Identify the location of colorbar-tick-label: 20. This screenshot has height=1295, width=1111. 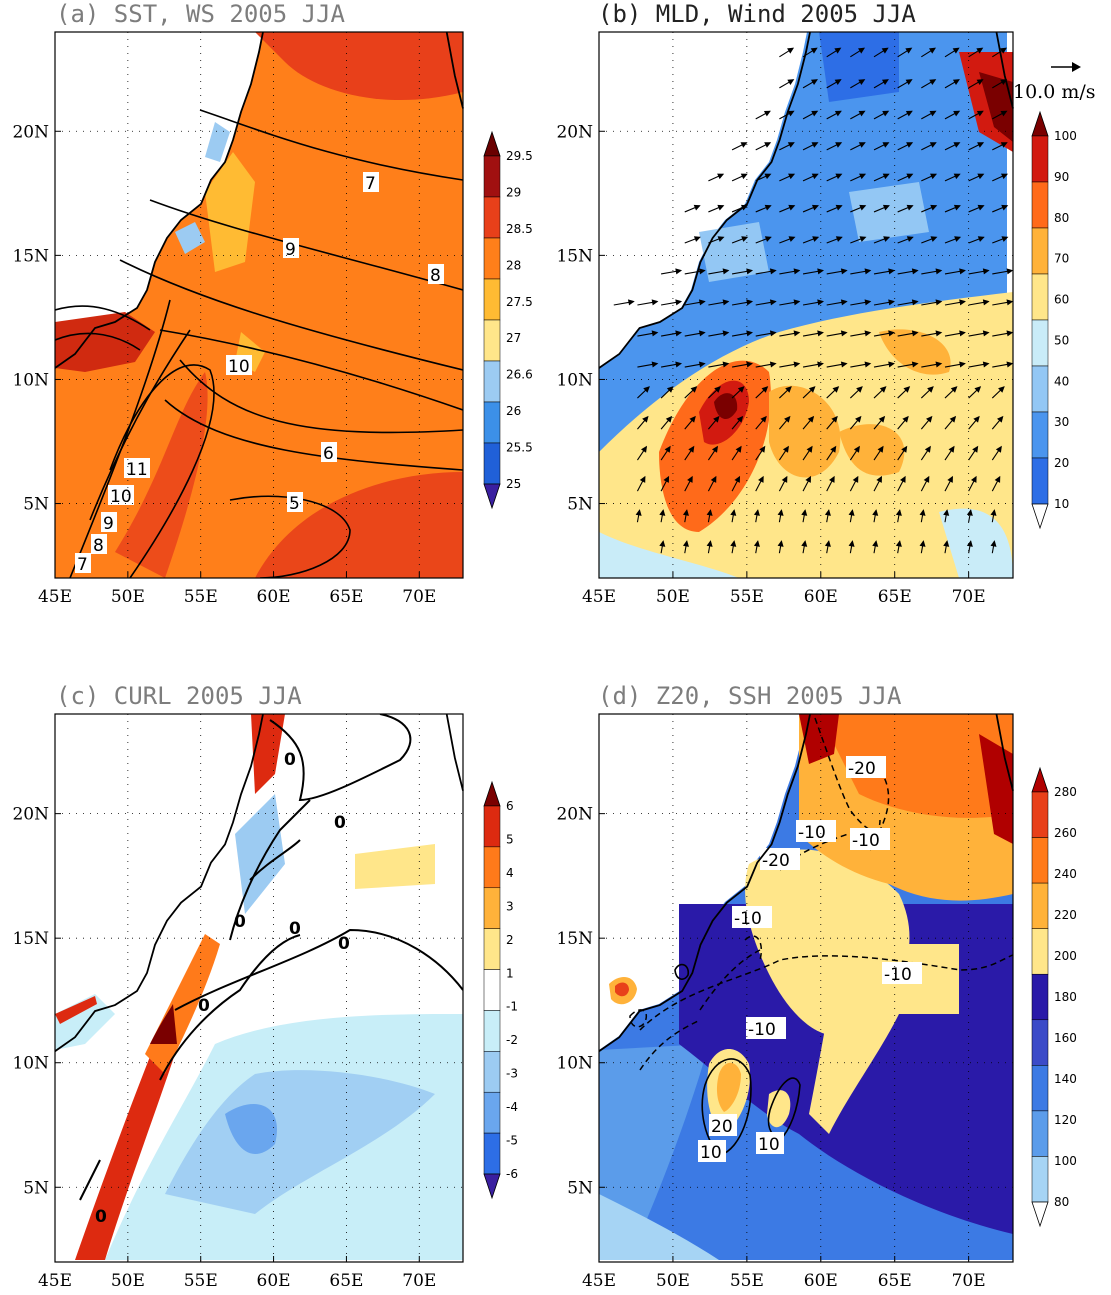
(1061, 463).